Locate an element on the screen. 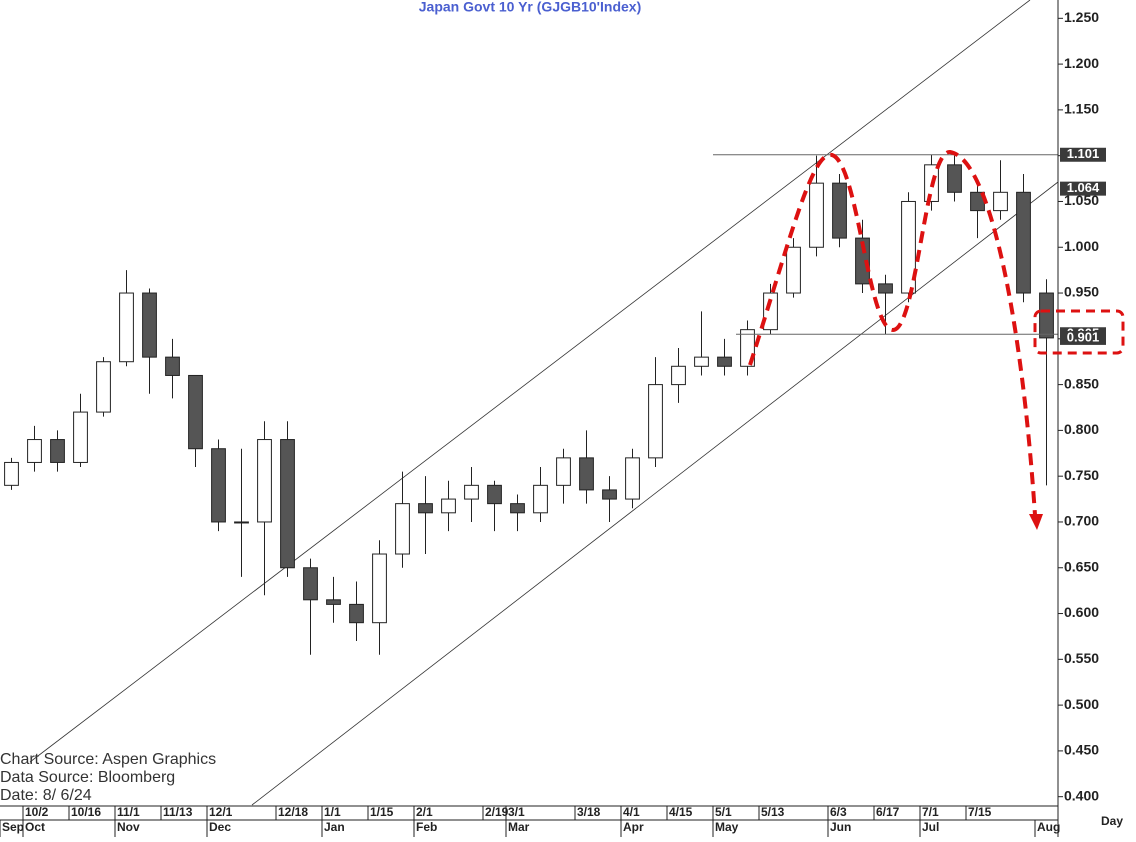 Image resolution: width=1136 pixels, height=842 pixels. y-tick-label: 0.650 is located at coordinates (1081, 566).